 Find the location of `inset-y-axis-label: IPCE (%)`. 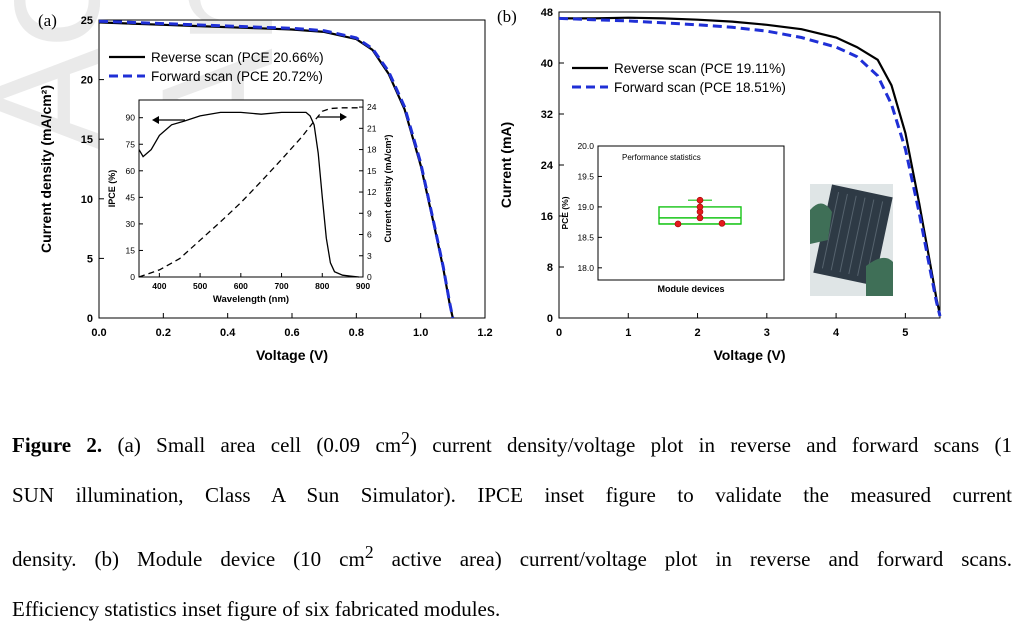

inset-y-axis-label: IPCE (%) is located at coordinates (112, 189).